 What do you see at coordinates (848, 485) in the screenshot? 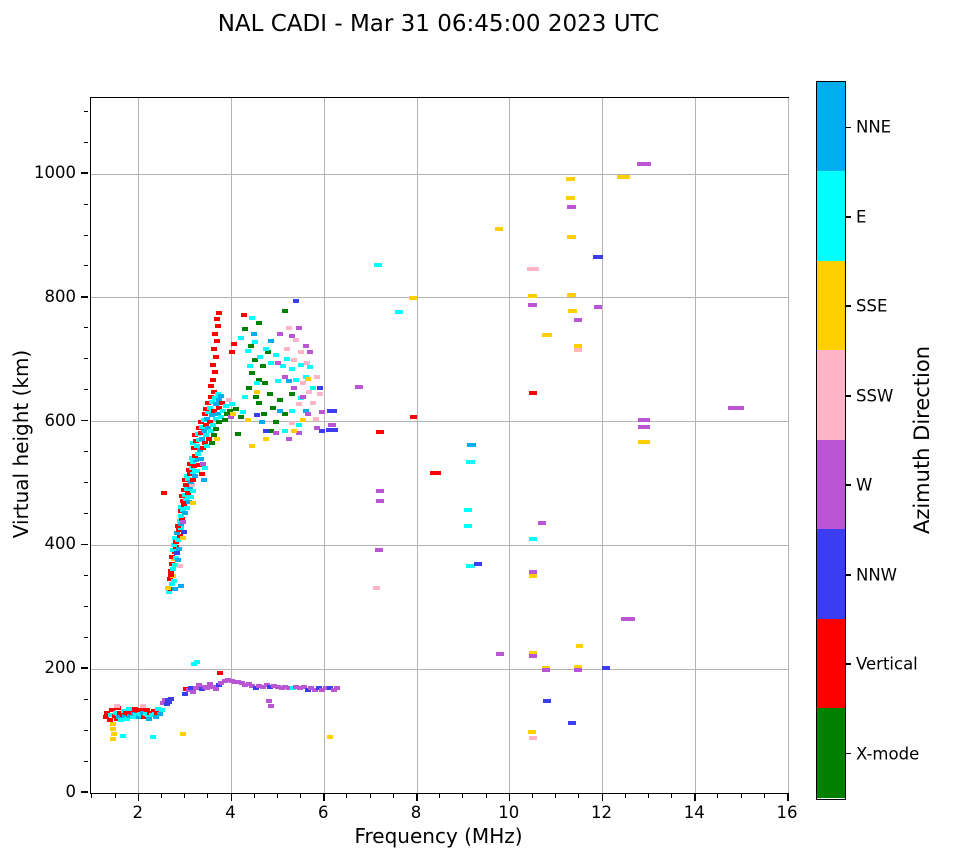
I see `colorbar-tick` at bounding box center [848, 485].